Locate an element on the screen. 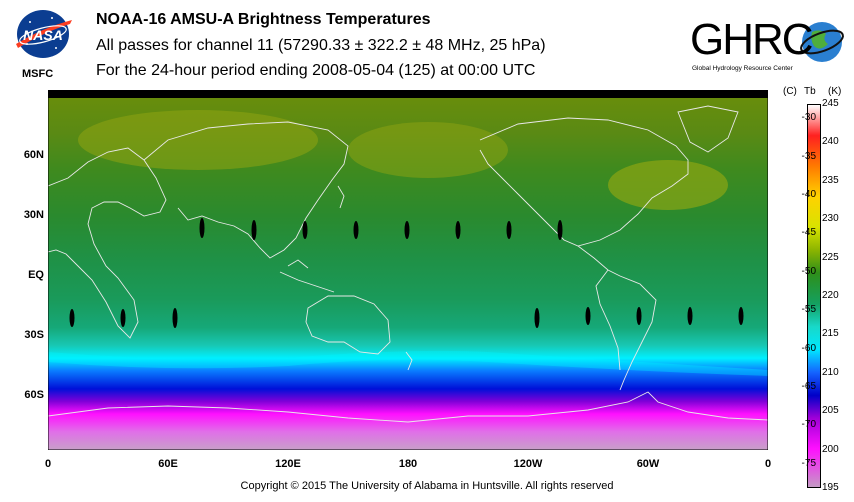  colorbar-kelvin-tick: 200 is located at coordinates (830, 449).